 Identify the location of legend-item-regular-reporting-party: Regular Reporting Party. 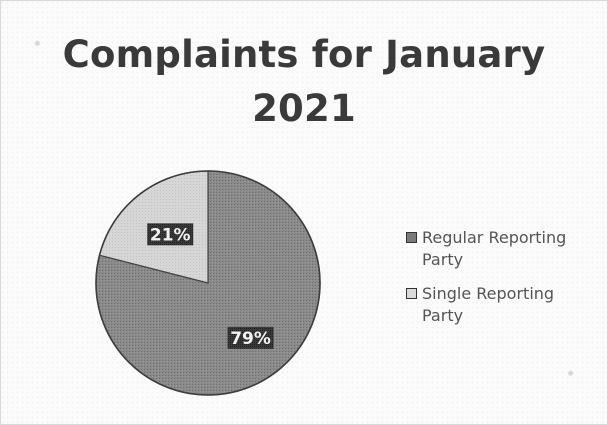
(504, 249).